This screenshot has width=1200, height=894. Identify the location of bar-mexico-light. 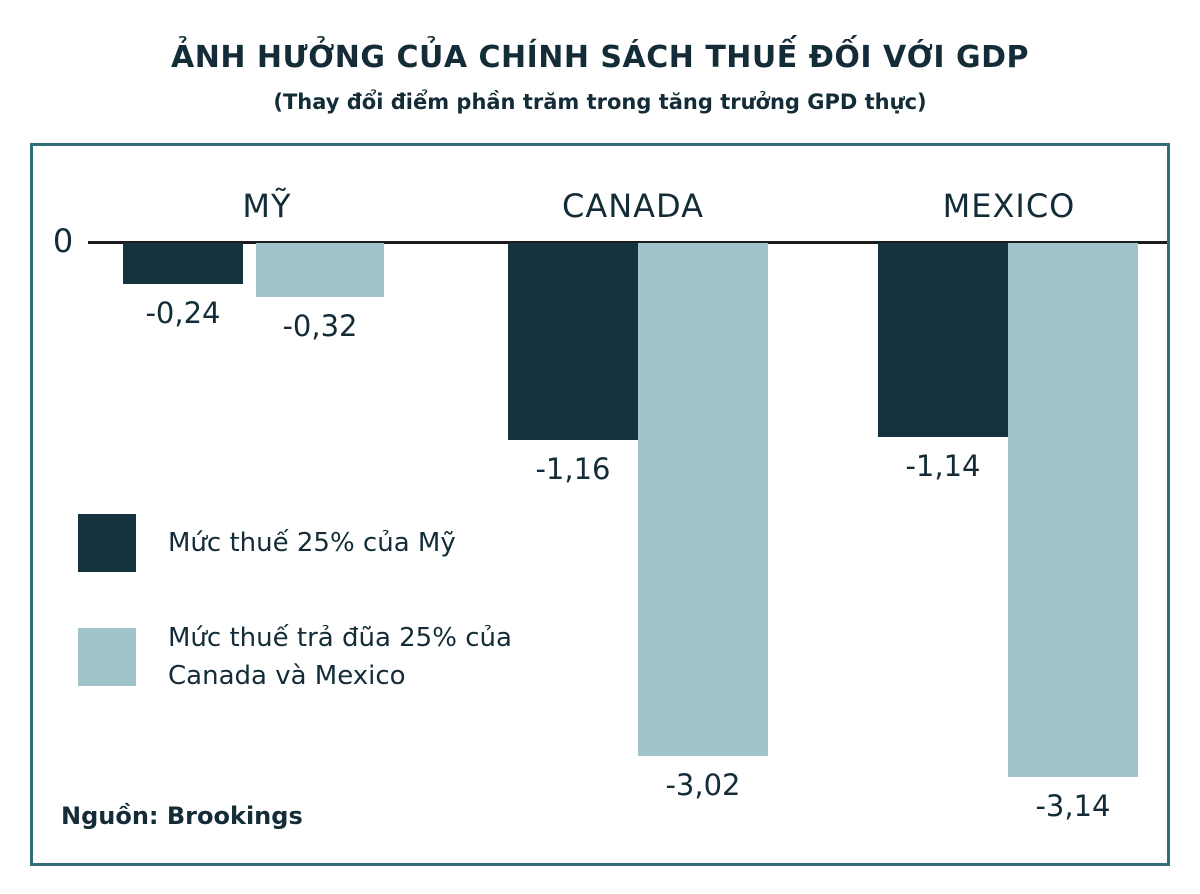
(1073, 510).